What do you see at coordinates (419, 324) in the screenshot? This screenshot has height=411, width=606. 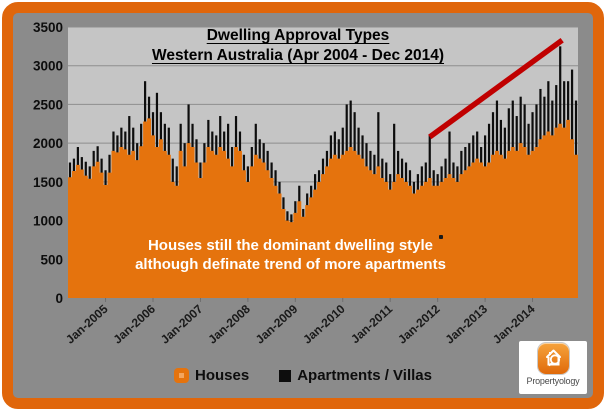 I see `x-tick-label: Jan-2012` at bounding box center [419, 324].